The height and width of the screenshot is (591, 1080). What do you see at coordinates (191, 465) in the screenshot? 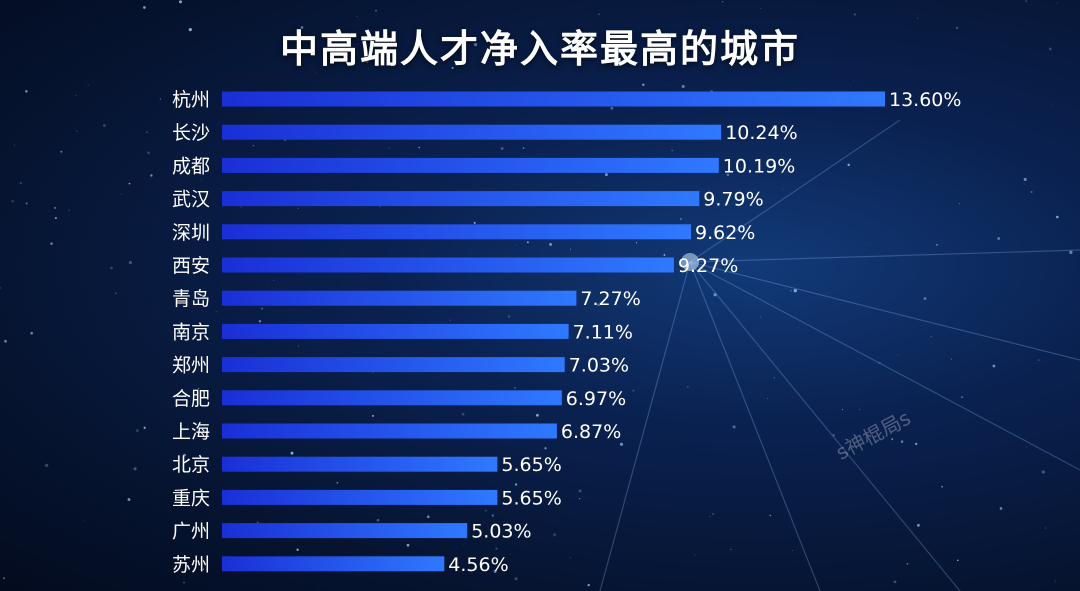
I see `category-label: 北京` at bounding box center [191, 465].